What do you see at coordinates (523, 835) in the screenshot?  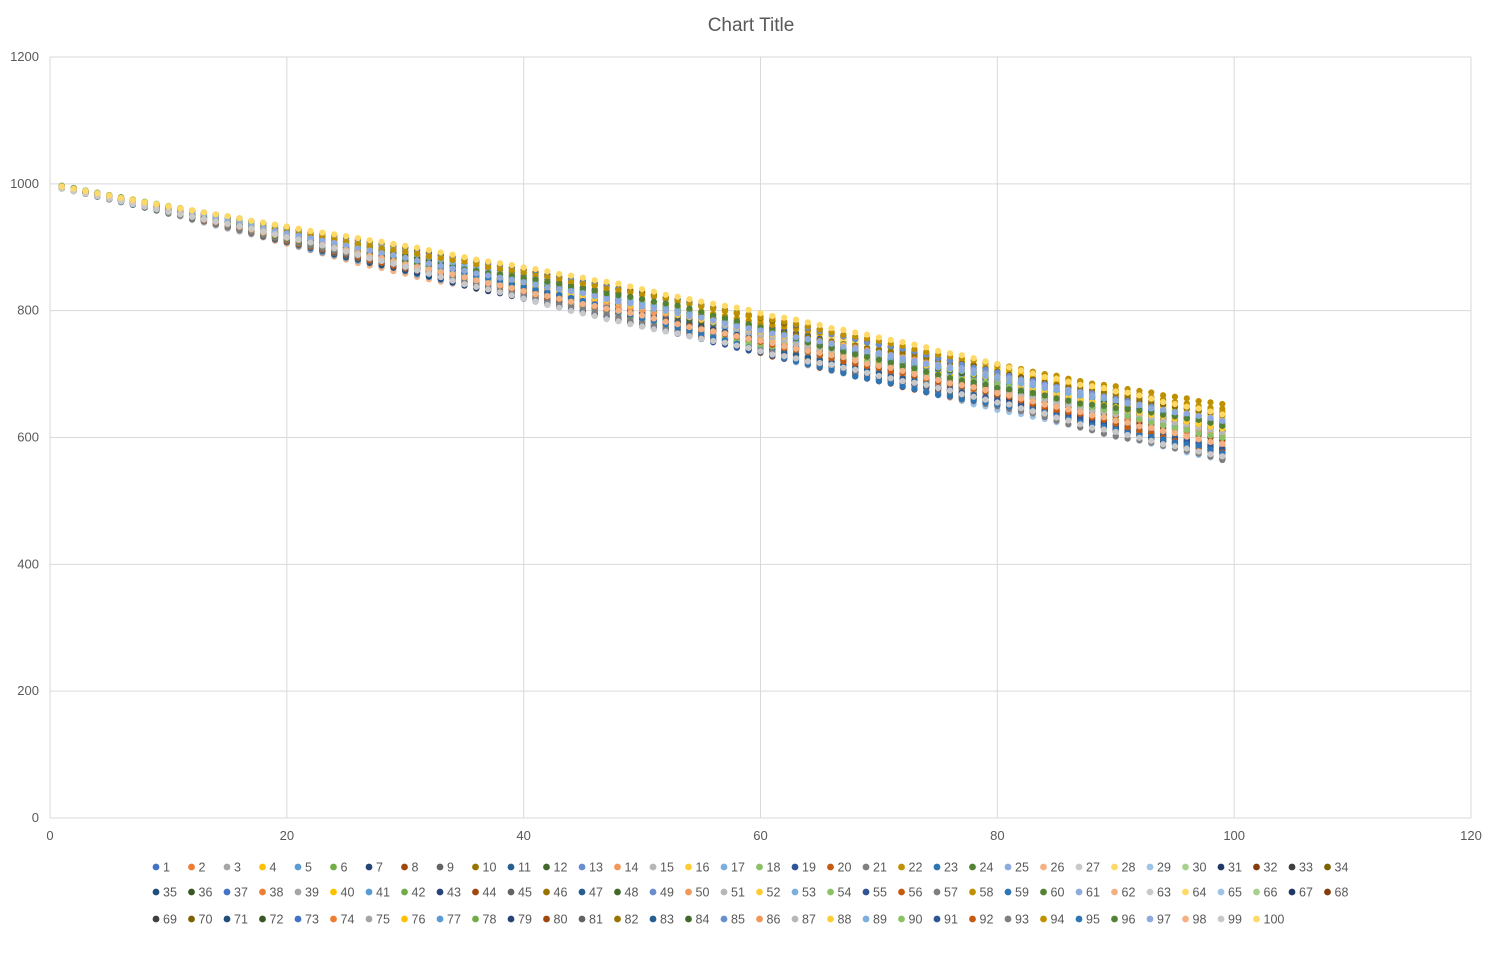 I see `x-tick-label: 40` at bounding box center [523, 835].